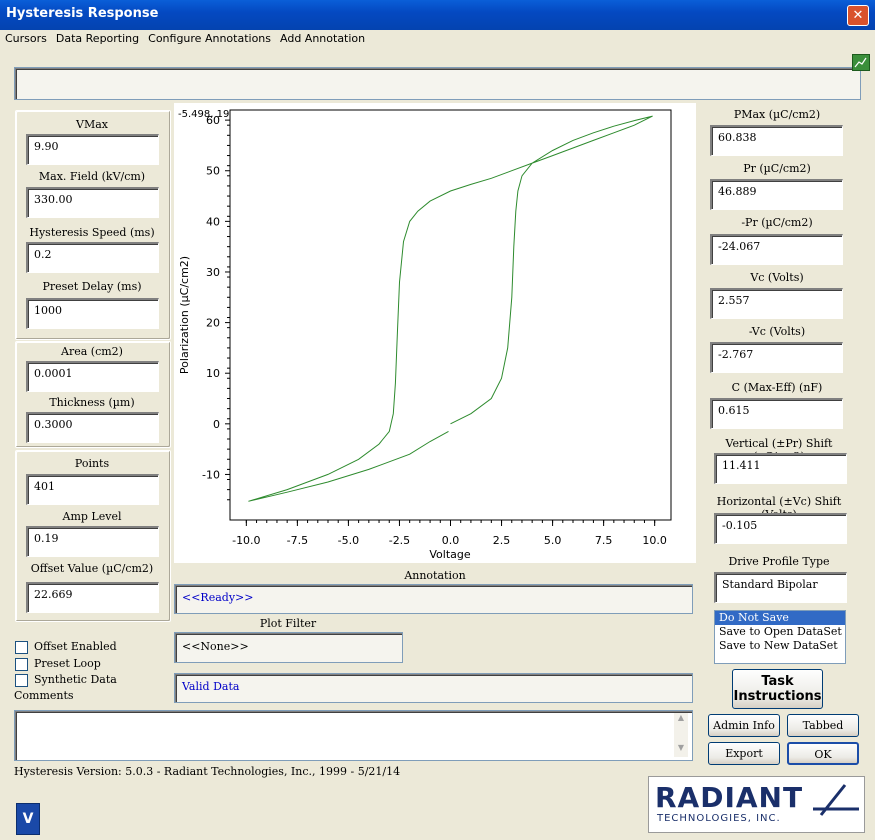  Describe the element at coordinates (26, 38) in the screenshot. I see `menu-cursors: Cursors` at that location.